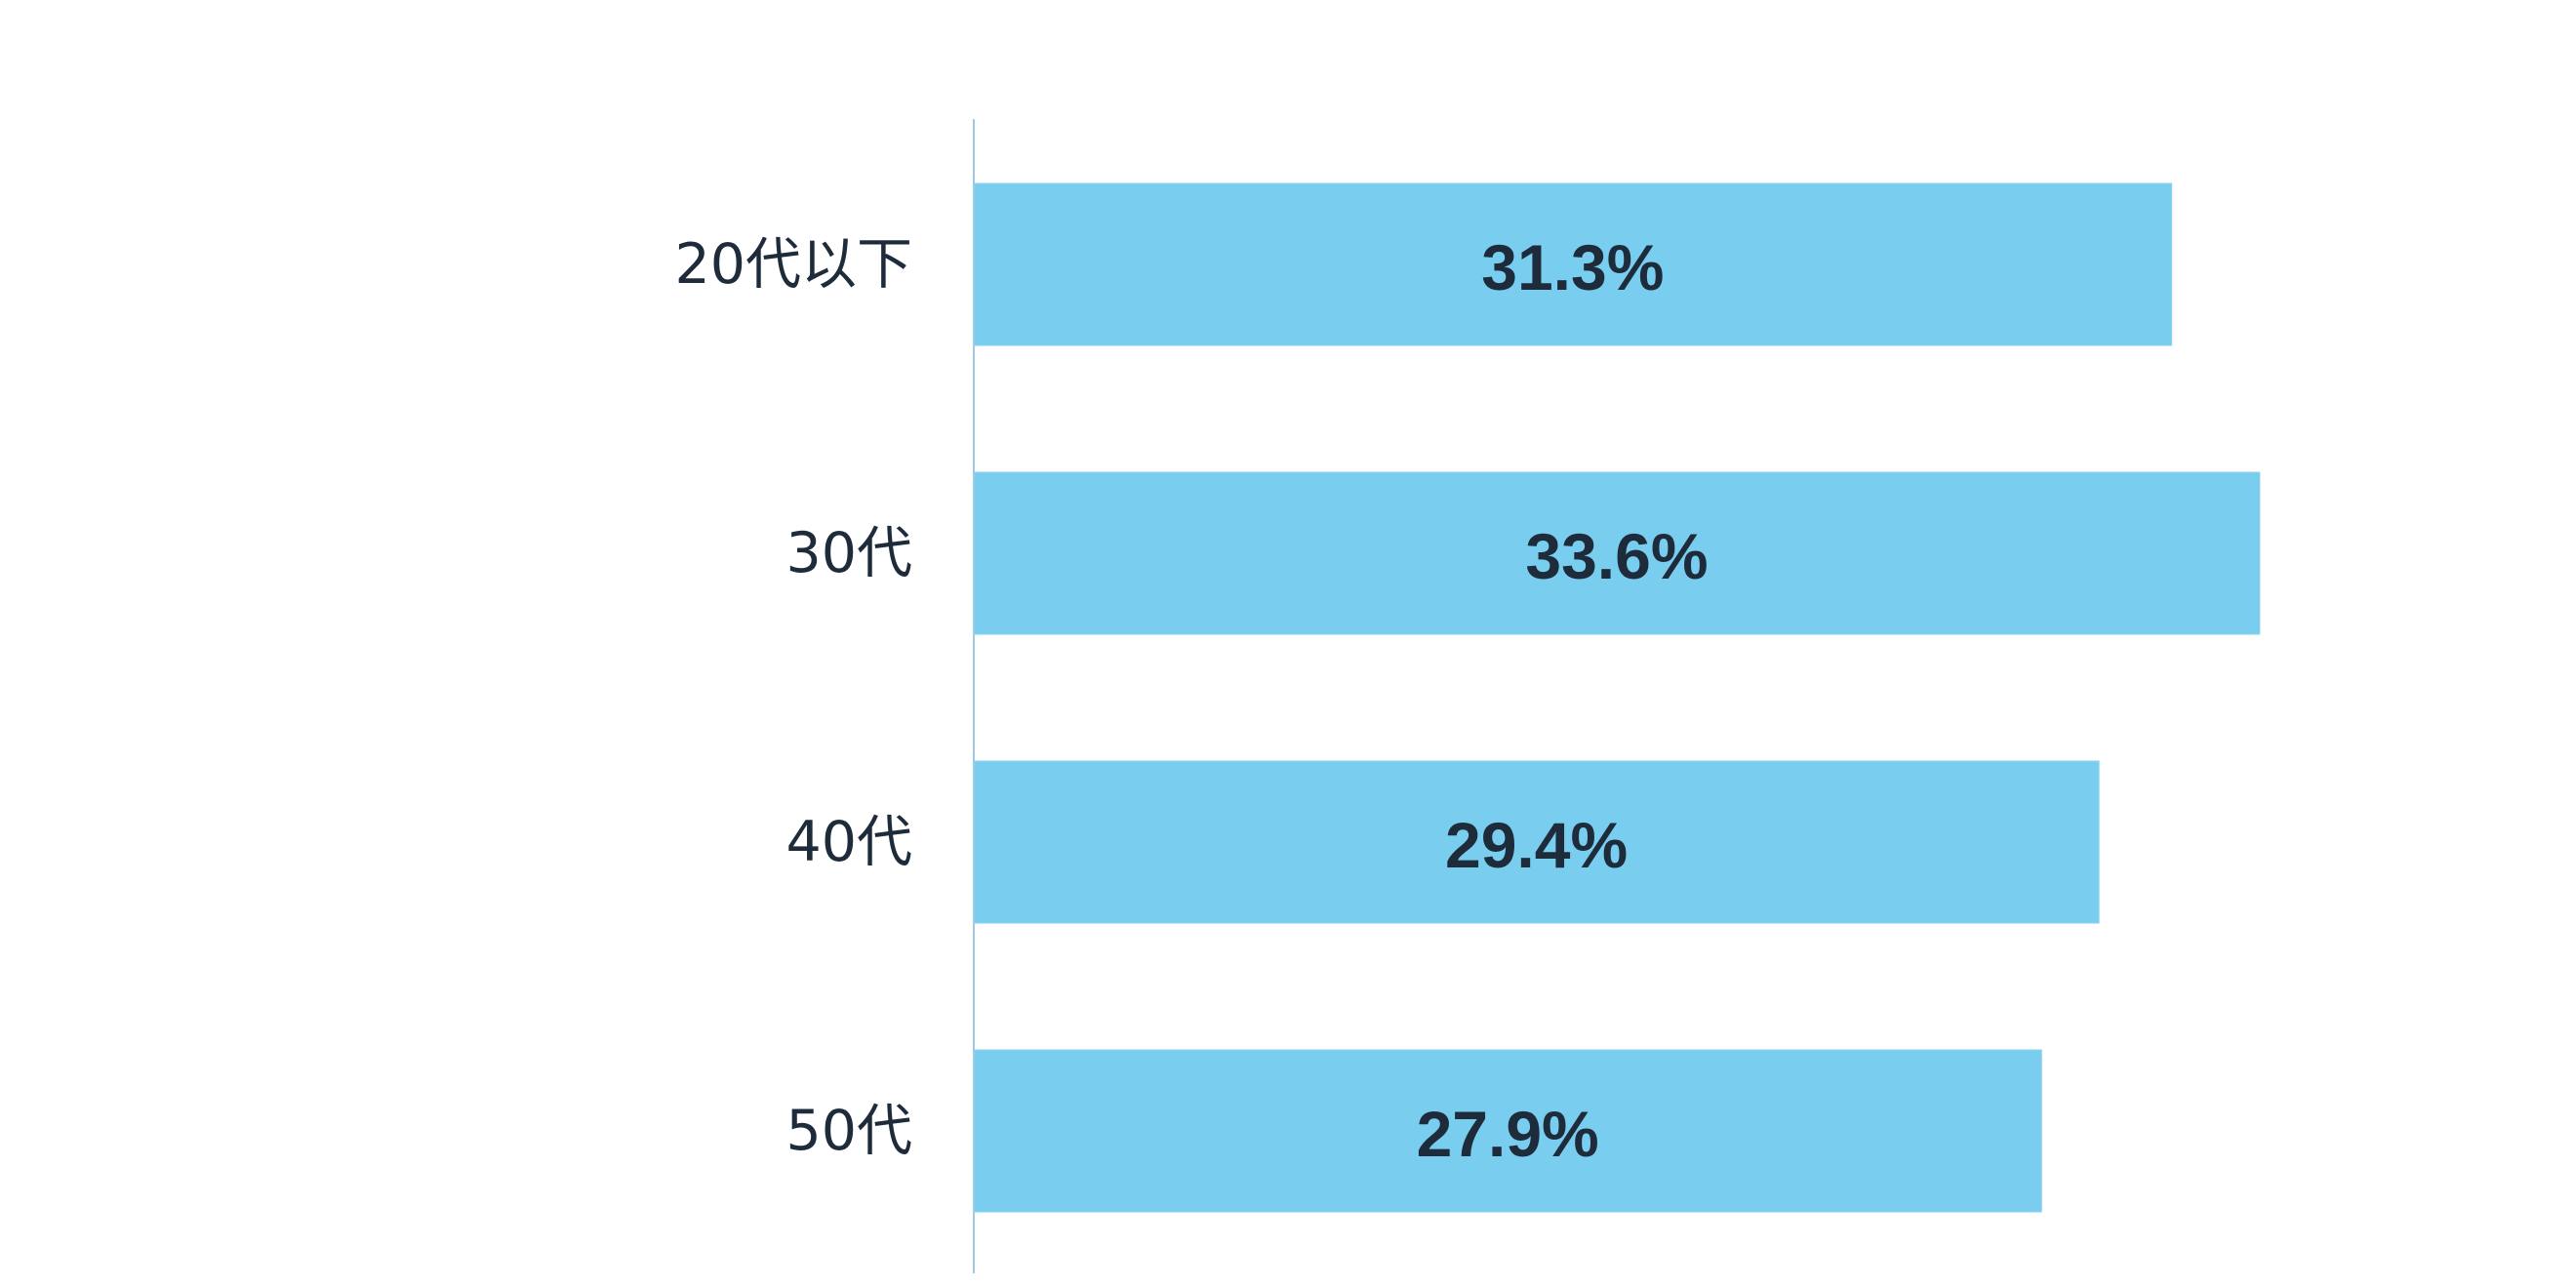  Describe the element at coordinates (1616, 556) in the screenshot. I see `data-label: 33.6%` at that location.